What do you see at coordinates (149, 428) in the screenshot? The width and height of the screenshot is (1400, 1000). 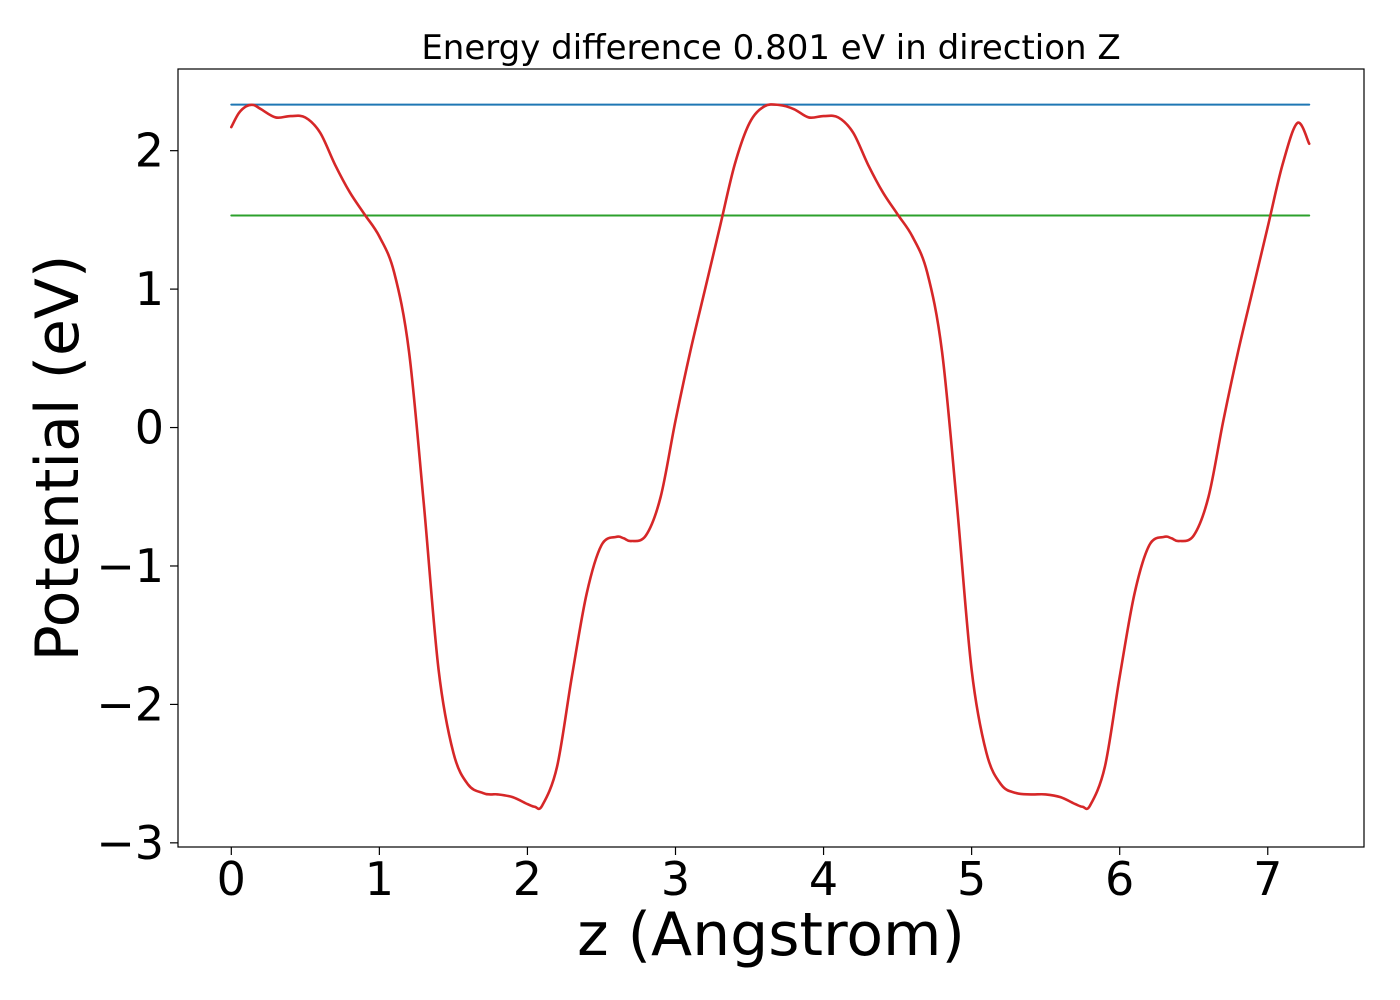 I see `y-tick-label: 0` at bounding box center [149, 428].